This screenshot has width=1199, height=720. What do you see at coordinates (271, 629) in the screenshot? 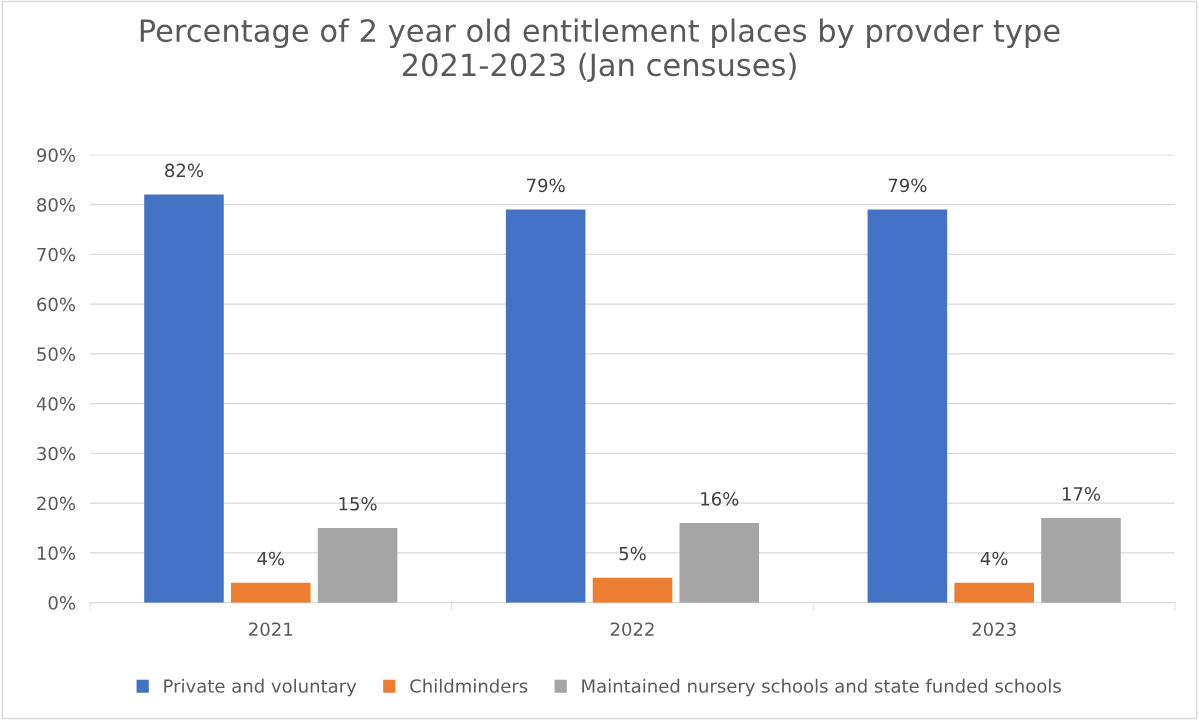
I see `x-tick-label: 2021` at bounding box center [271, 629].